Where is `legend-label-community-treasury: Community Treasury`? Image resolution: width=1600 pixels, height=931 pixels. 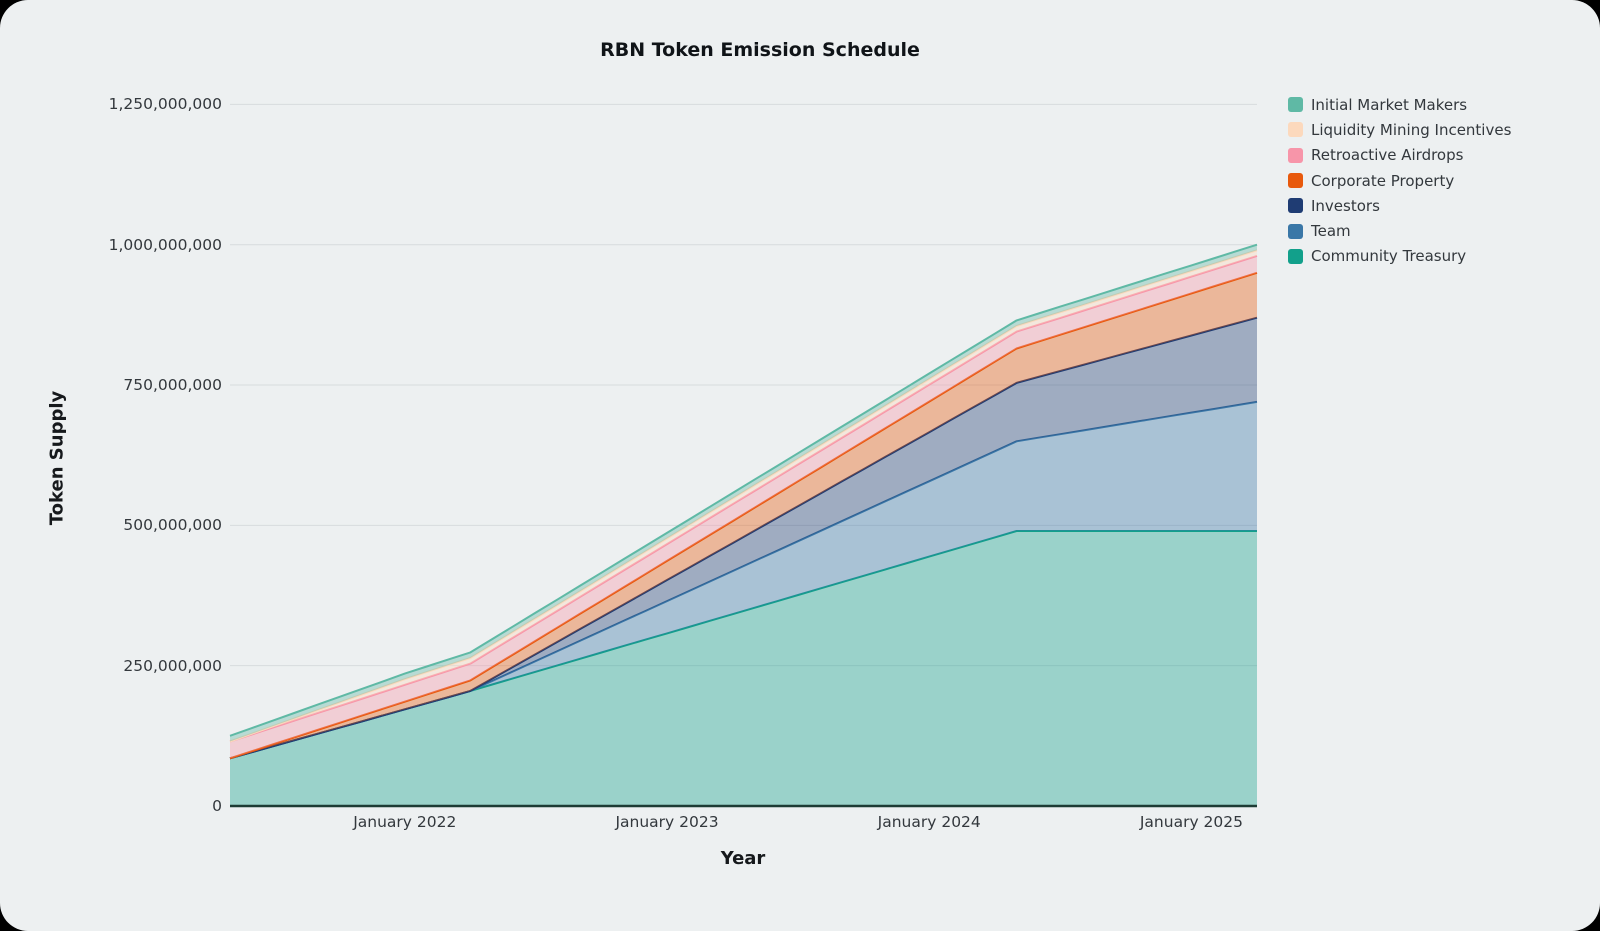
legend-label-community-treasury: Community Treasury is located at coordinates (1389, 256).